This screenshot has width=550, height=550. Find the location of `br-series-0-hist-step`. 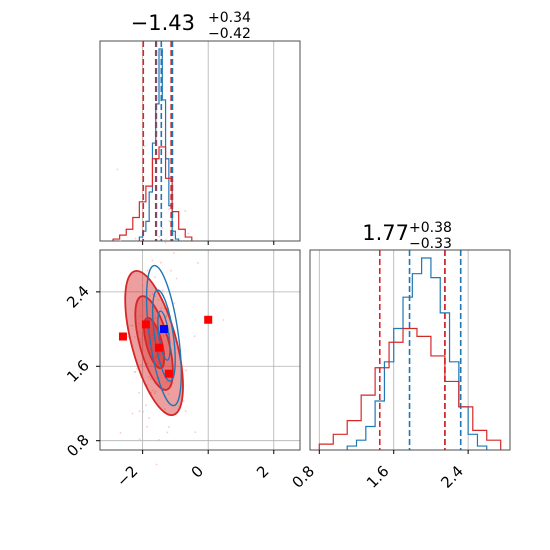

br-series-0-hist-step is located at coordinates (417, 353).